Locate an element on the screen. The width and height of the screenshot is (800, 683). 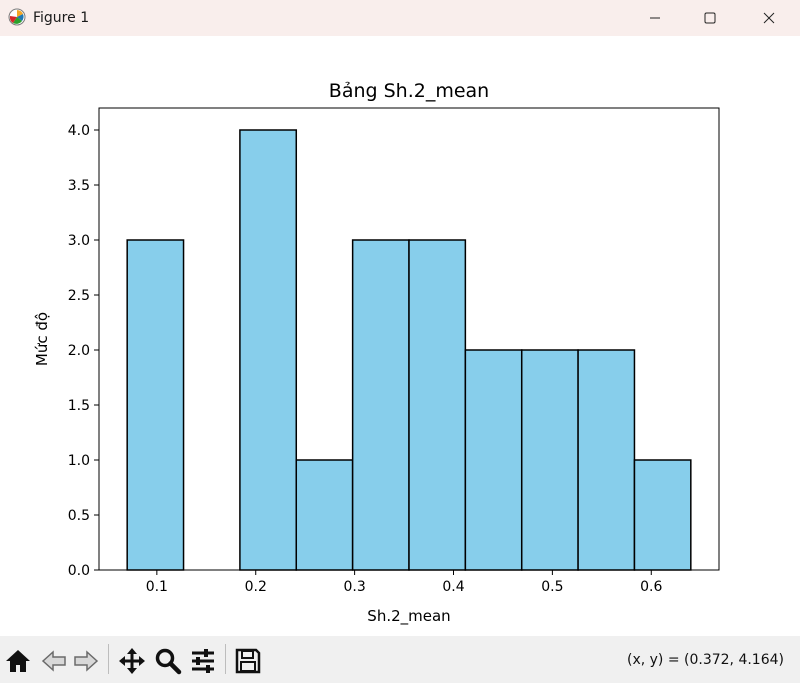
navigation-toolbar: (x, y) = (0.372, 4.164) is located at coordinates (400, 659).